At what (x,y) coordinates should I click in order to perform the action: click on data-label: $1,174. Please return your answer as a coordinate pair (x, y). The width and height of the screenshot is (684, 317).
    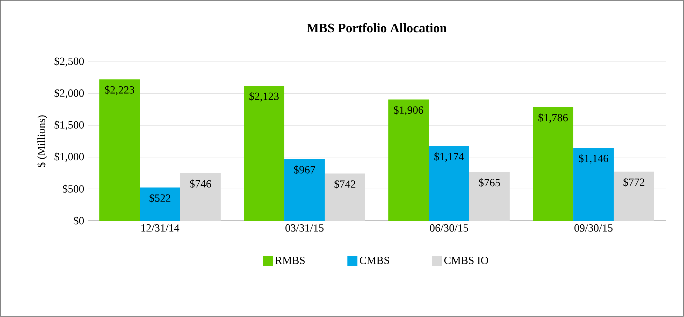
    Looking at the image, I should click on (449, 157).